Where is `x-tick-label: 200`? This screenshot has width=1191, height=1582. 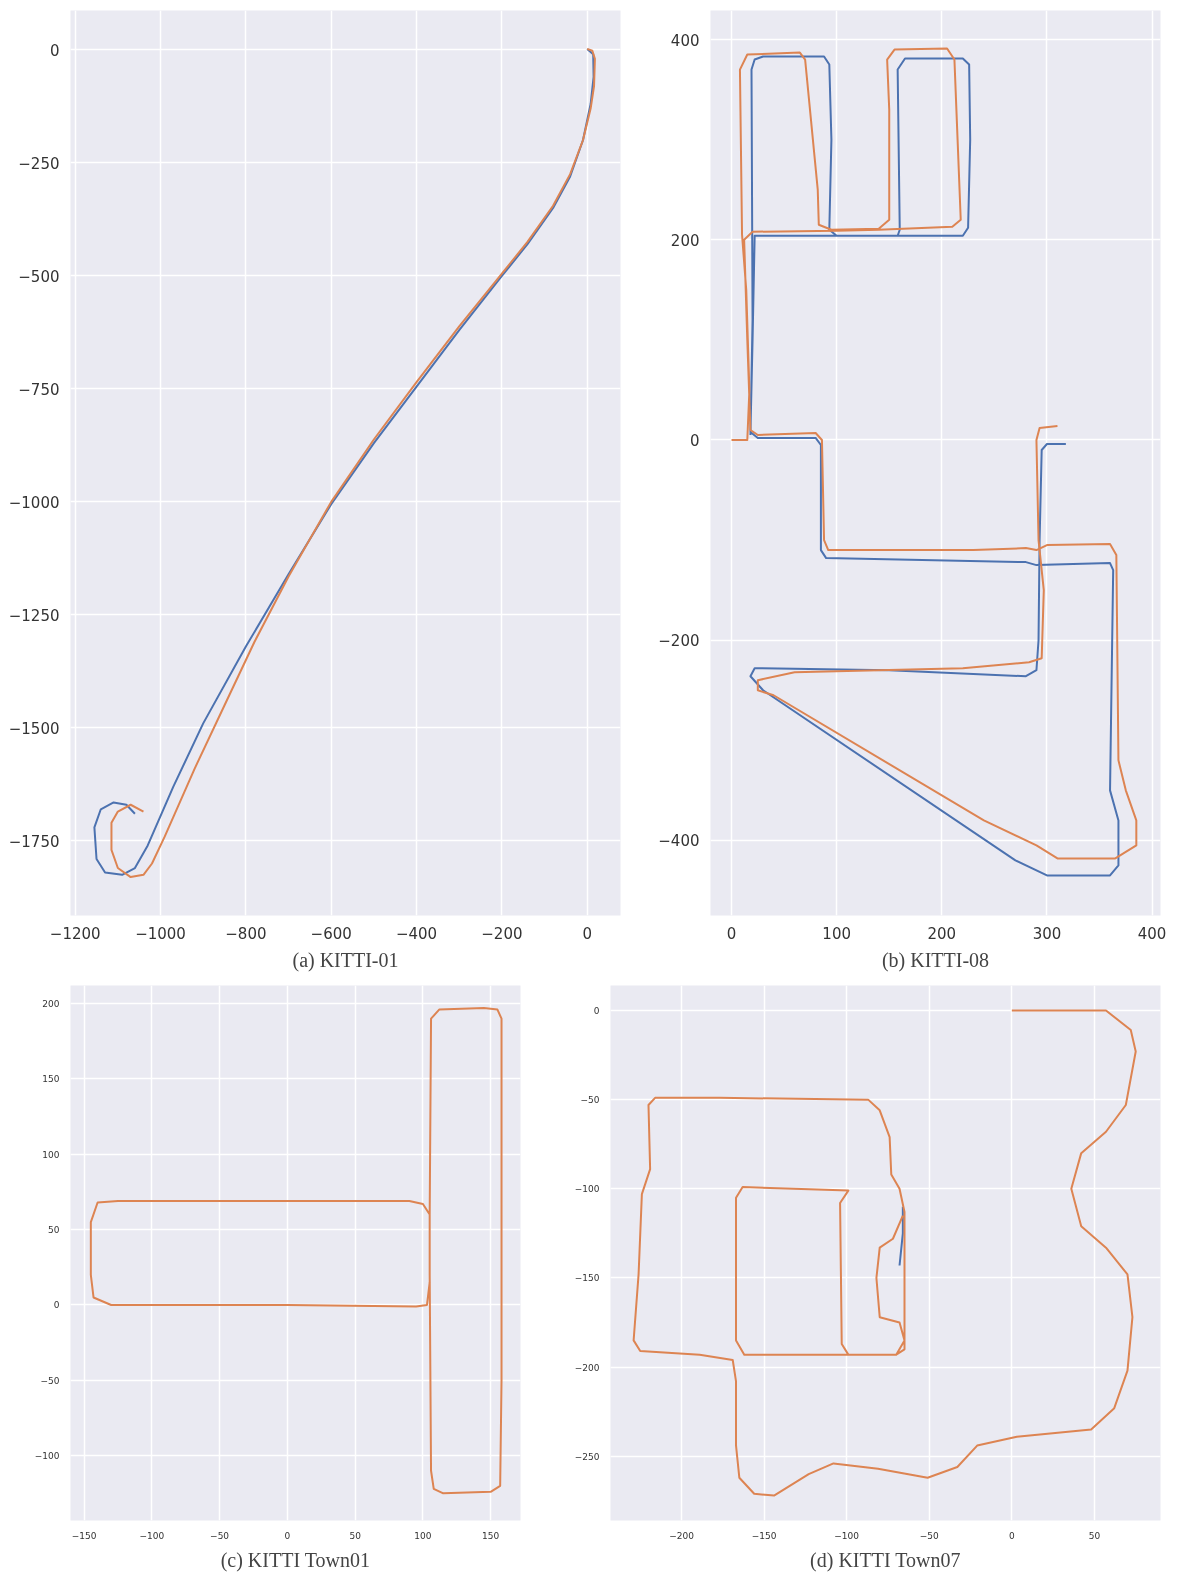 x-tick-label: 200 is located at coordinates (942, 933).